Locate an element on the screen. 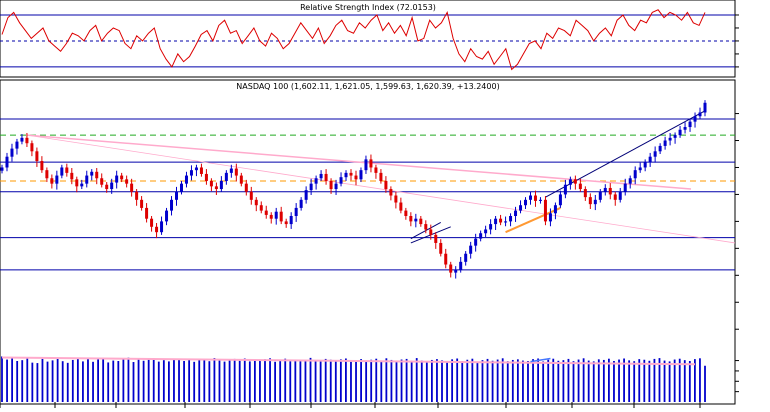 The height and width of the screenshot is (412, 770). rsi-line is located at coordinates (353, 40).